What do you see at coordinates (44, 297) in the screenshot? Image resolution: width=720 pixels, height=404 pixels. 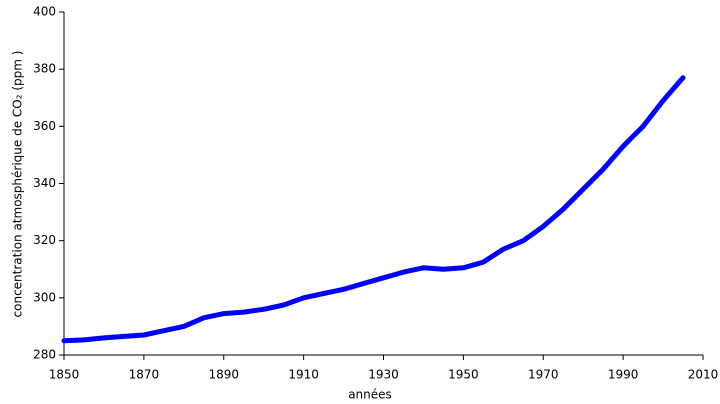 I see `y-tick-label: 300` at bounding box center [44, 297].